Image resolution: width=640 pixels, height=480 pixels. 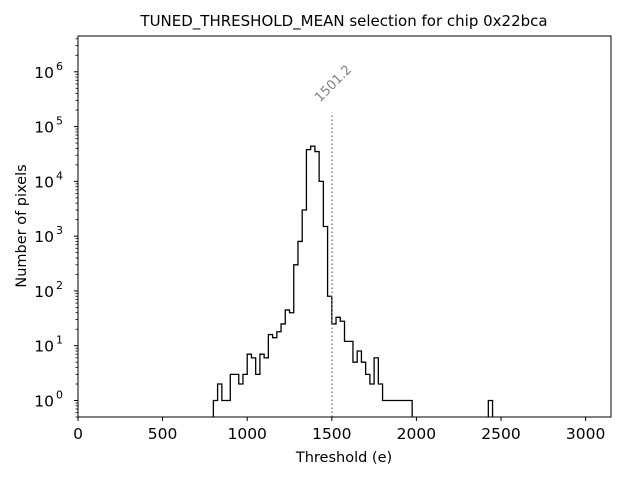 What do you see at coordinates (163, 434) in the screenshot?
I see `x-tick-label: 500` at bounding box center [163, 434].